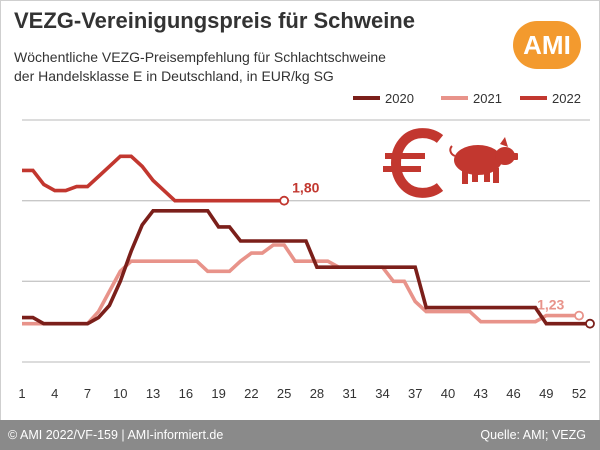  I want to click on x-tick-label-52: 52, so click(579, 393).